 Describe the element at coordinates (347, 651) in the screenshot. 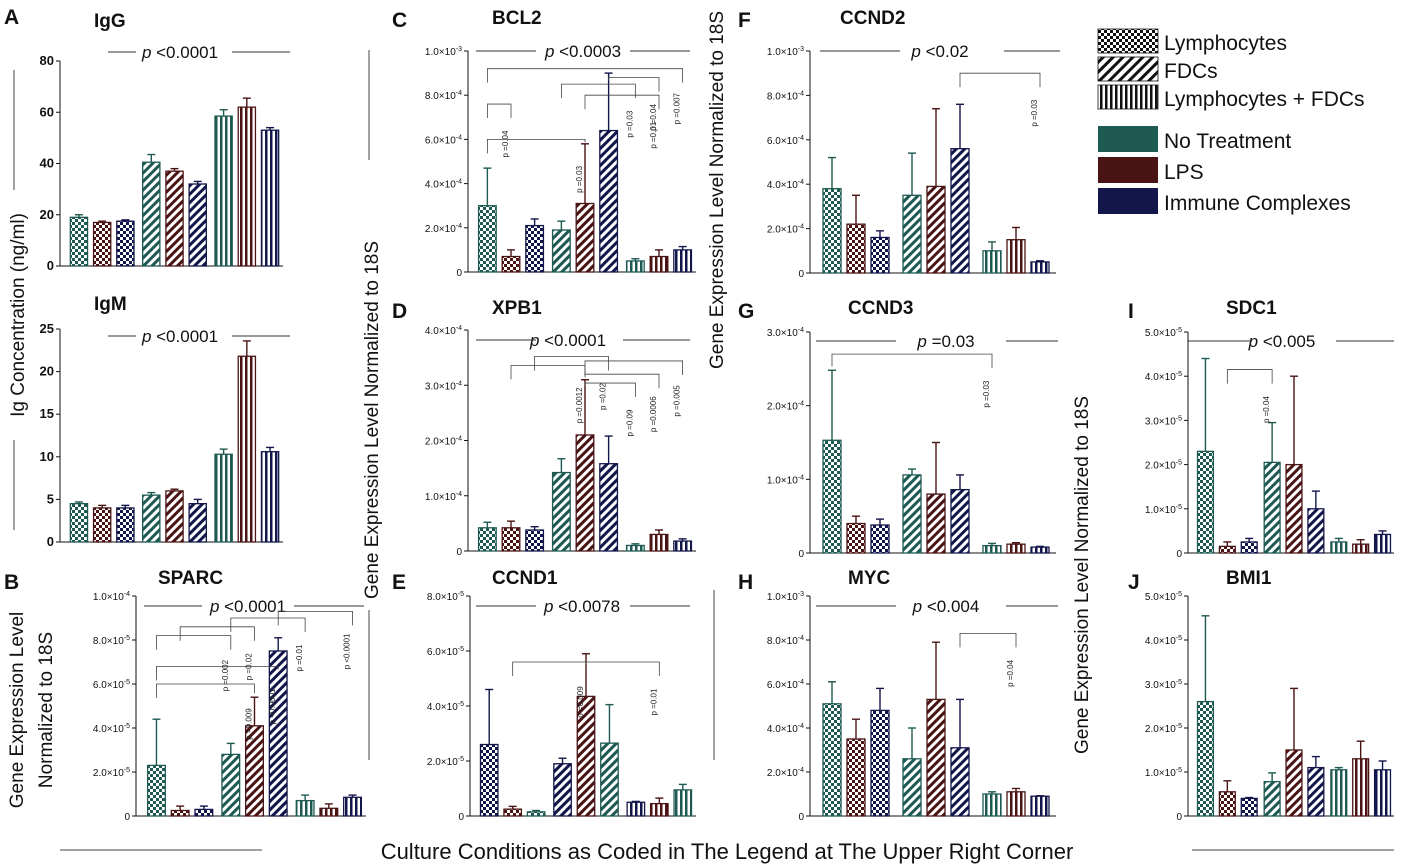

I see `significance-label: p <0.0001` at that location.